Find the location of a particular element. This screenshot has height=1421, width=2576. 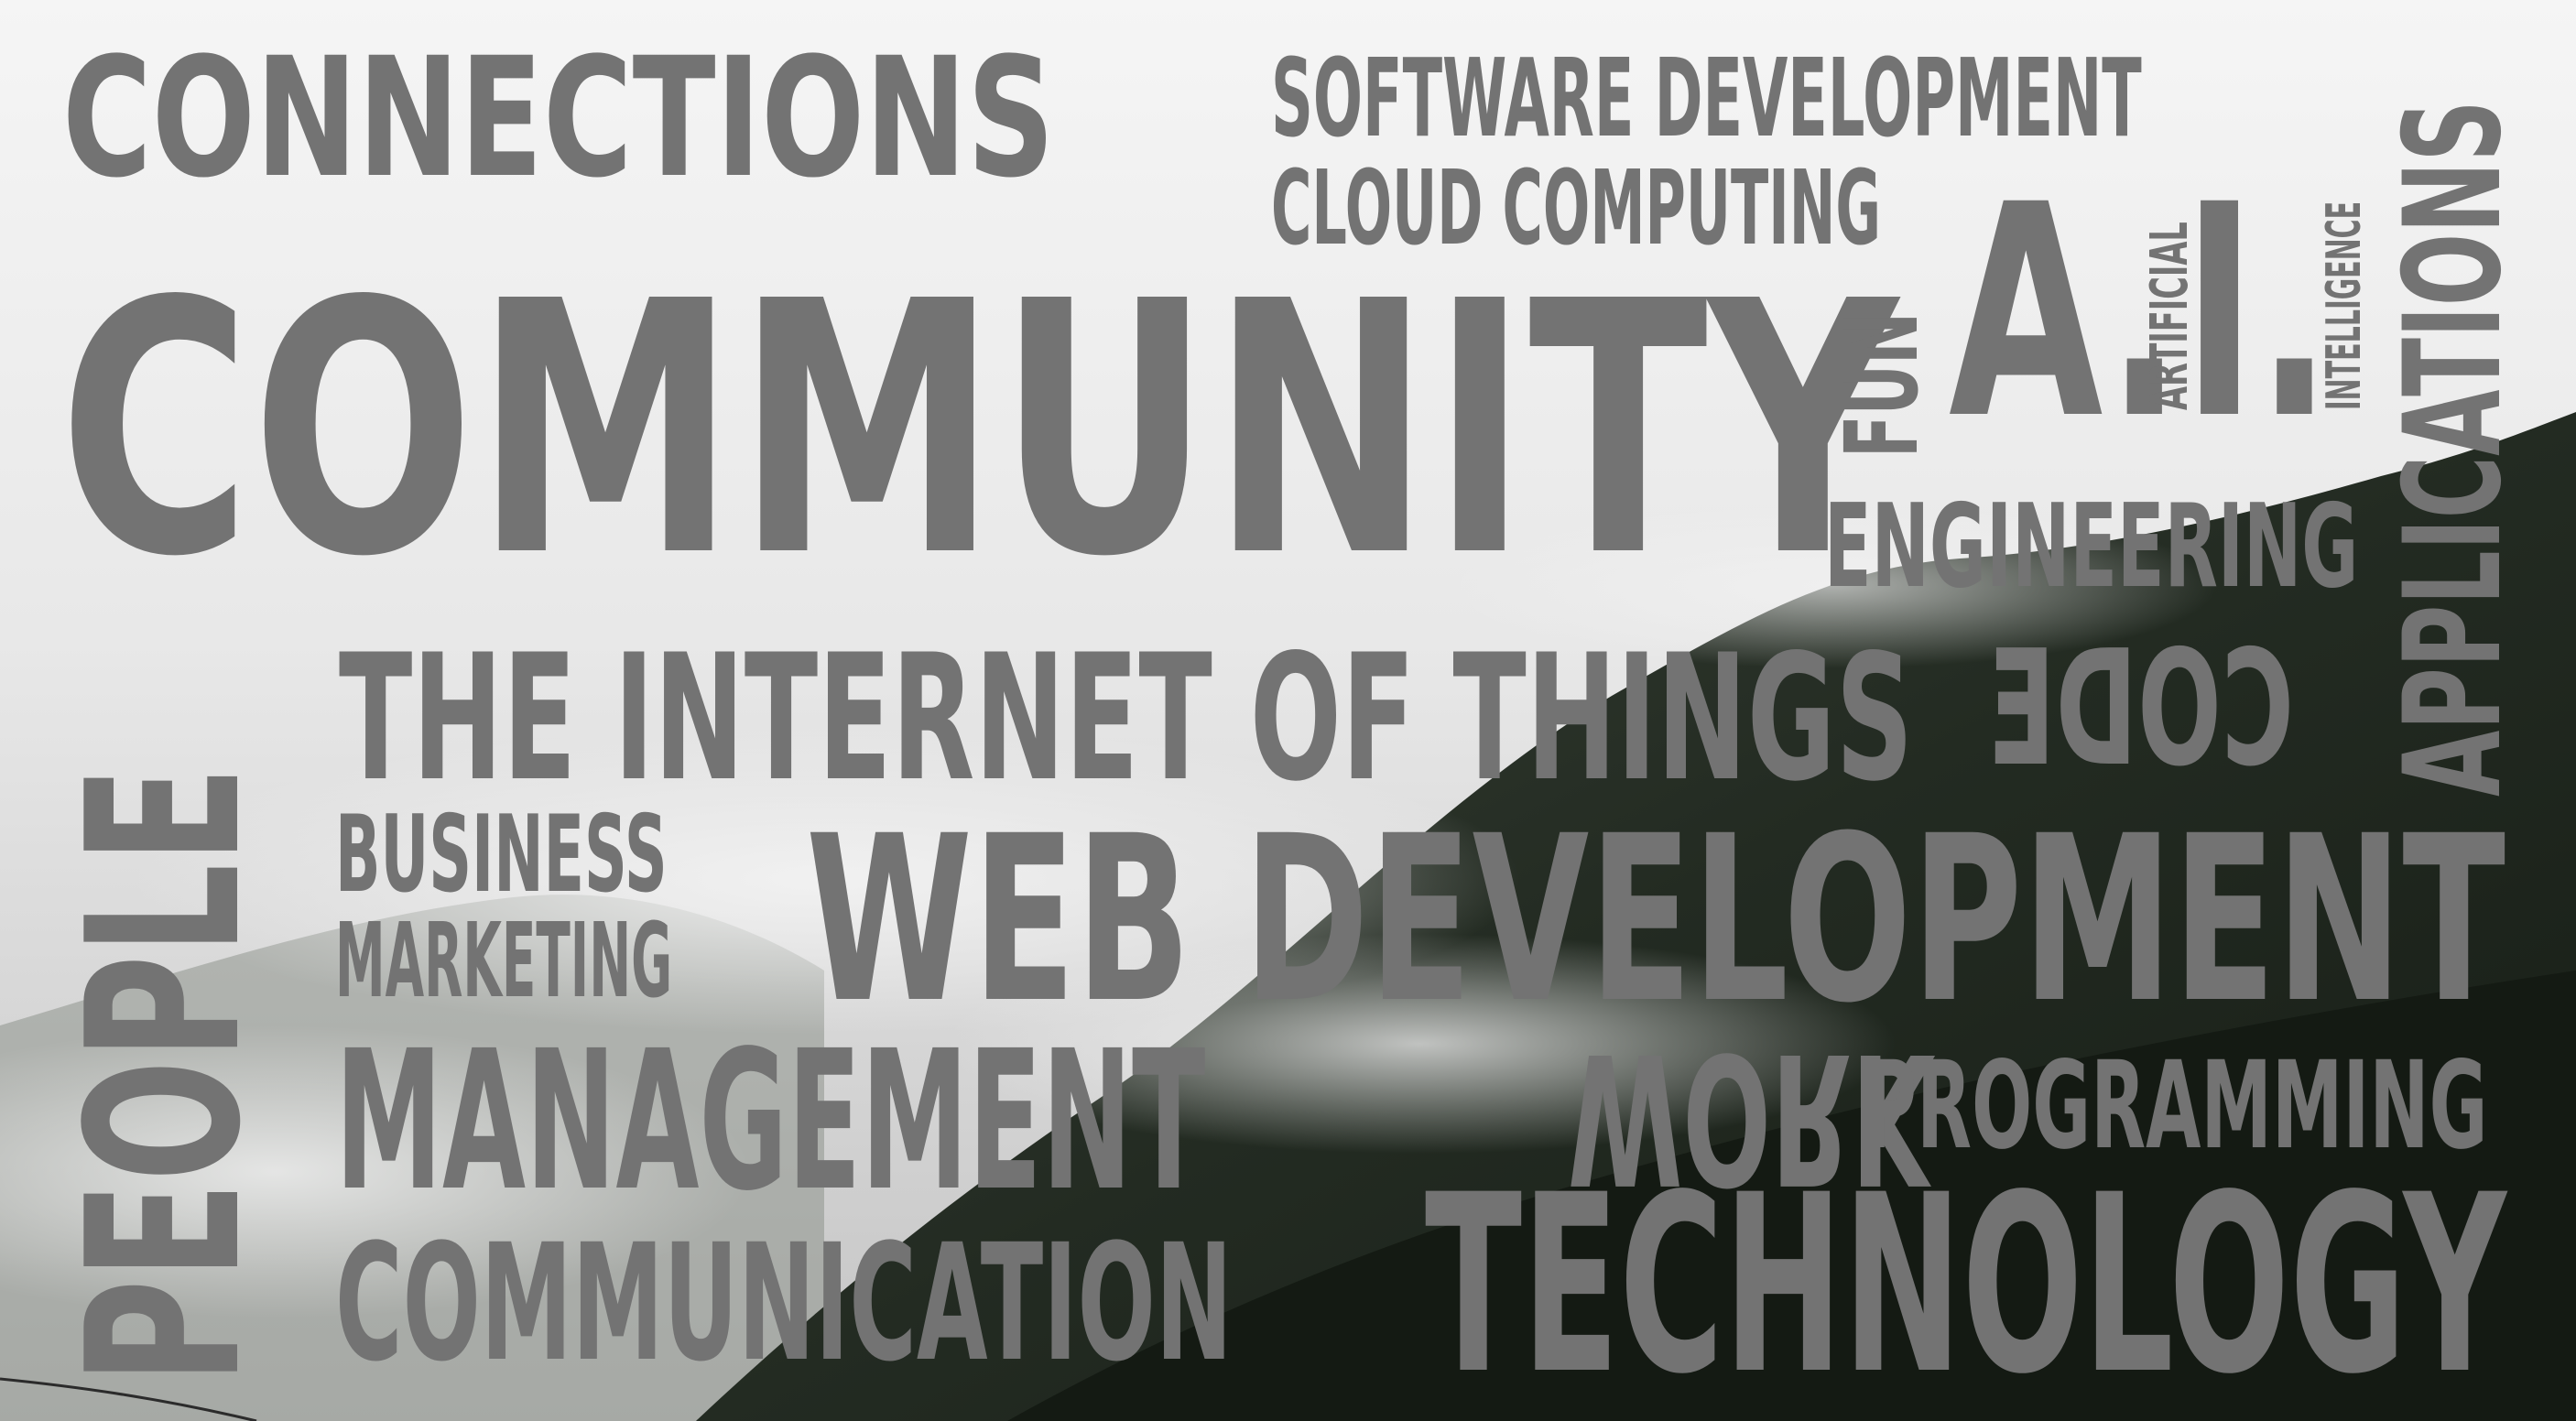

word-applications: APPLICATIONS is located at coordinates (2453, 448).